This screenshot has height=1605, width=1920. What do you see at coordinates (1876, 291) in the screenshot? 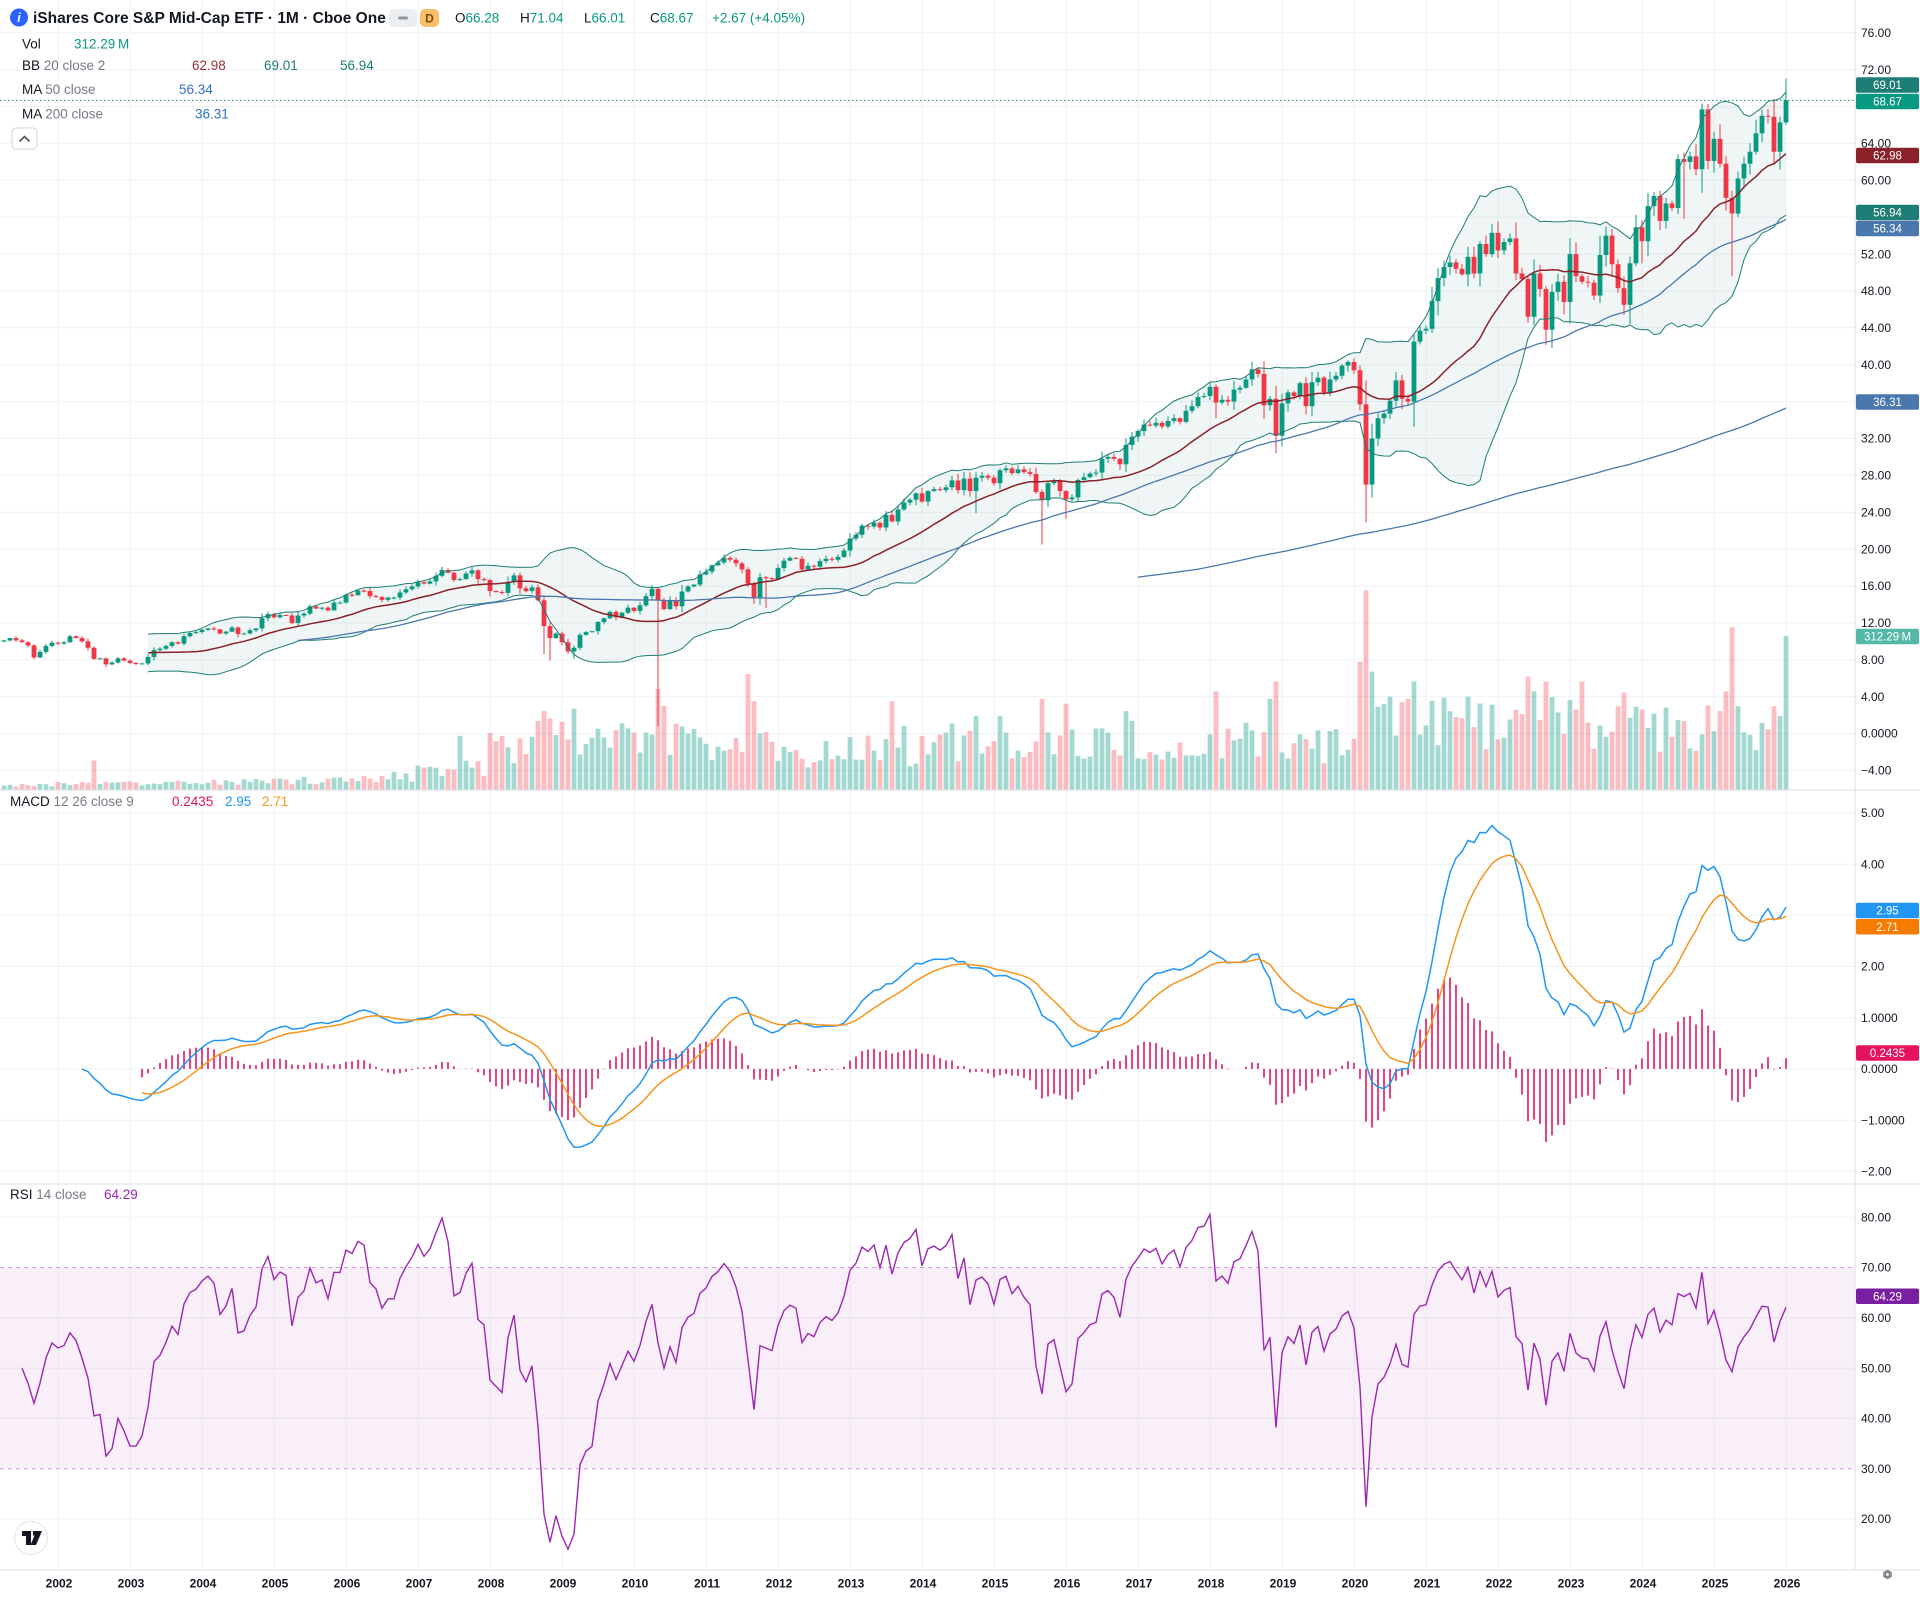
I see `svg-text: 48.00` at bounding box center [1876, 291].